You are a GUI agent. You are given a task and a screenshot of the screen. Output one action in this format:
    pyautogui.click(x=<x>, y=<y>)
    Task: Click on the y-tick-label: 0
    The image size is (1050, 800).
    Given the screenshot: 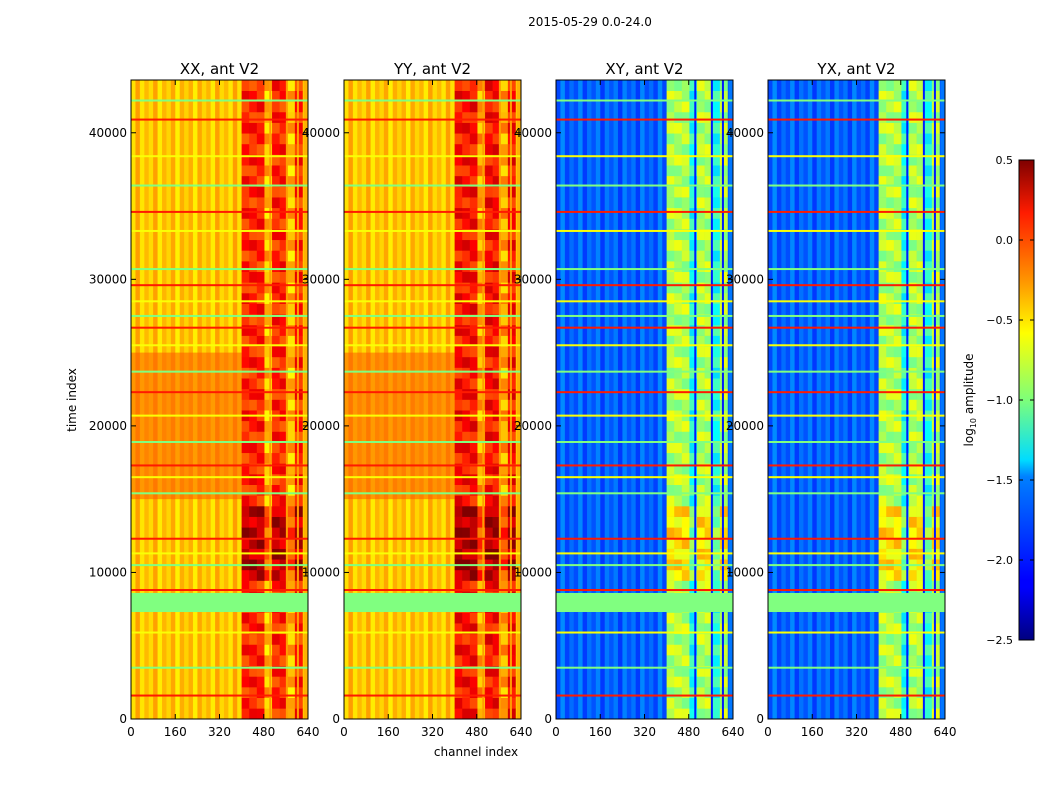 What is the action you would take?
    pyautogui.click(x=336, y=719)
    